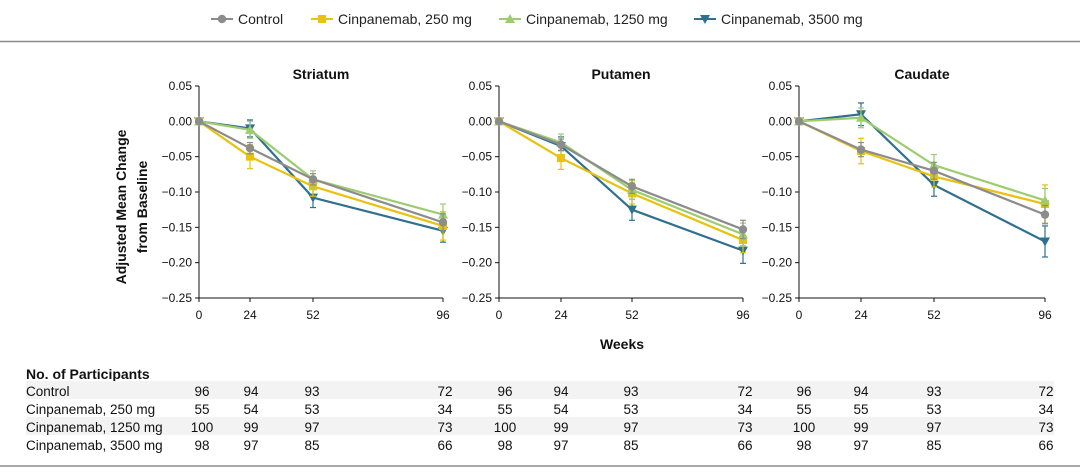  I want to click on participants-row-label: Cinpanemab, 3500 mg, so click(94, 445).